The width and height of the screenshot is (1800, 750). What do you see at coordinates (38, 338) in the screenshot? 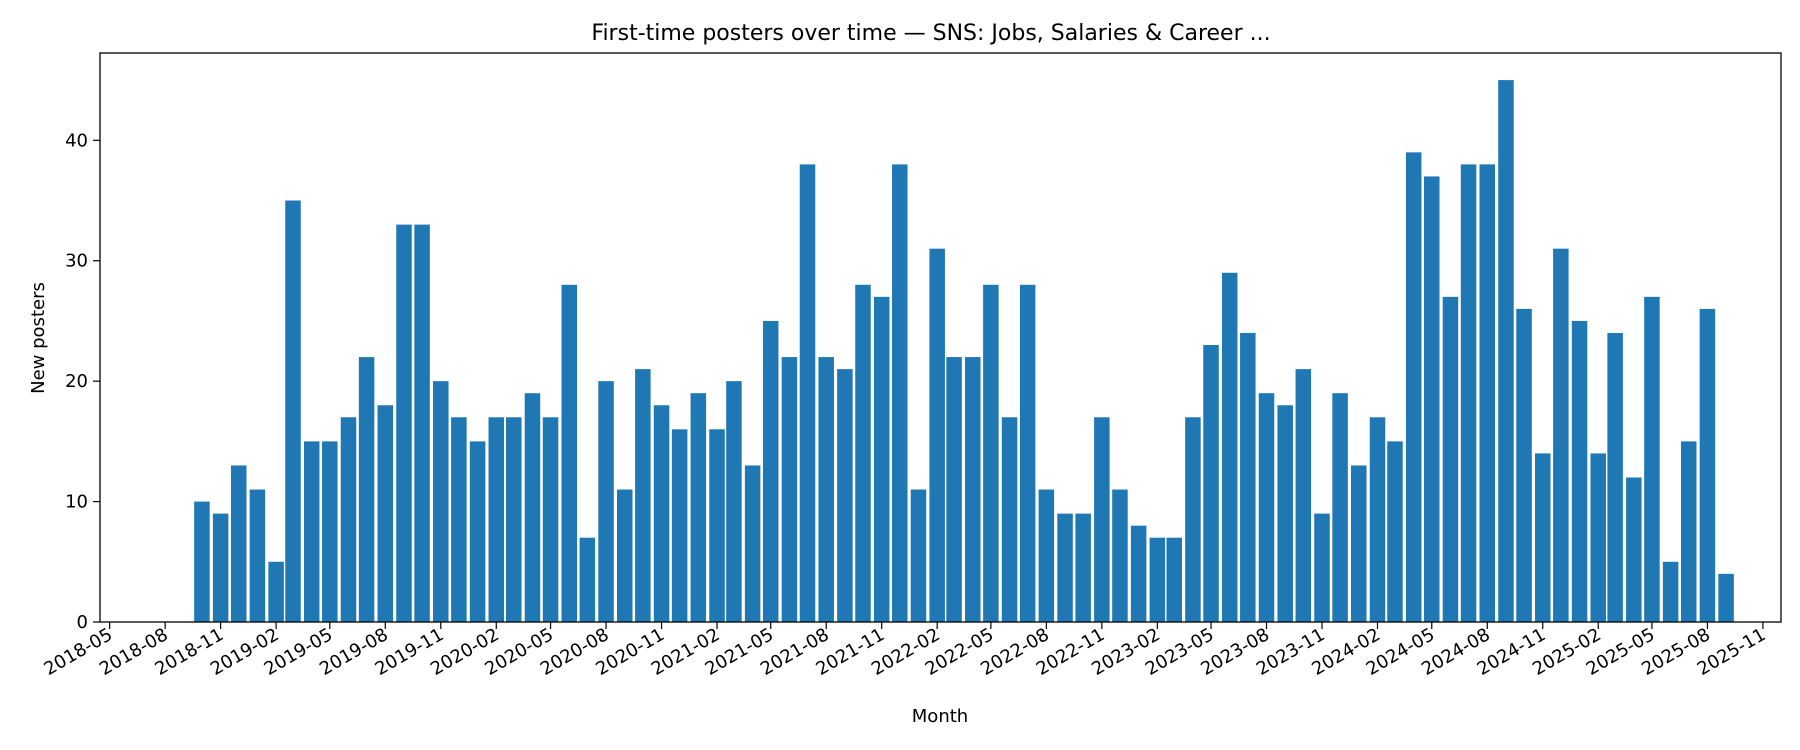
I see `y-axis-title: New posters` at bounding box center [38, 338].